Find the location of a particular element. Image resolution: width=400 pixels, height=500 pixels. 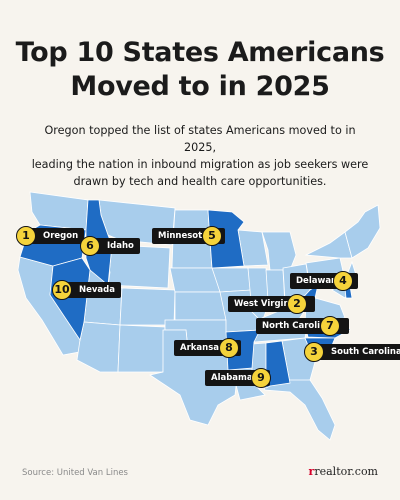

state-new-england is located at coordinates (362, 231).